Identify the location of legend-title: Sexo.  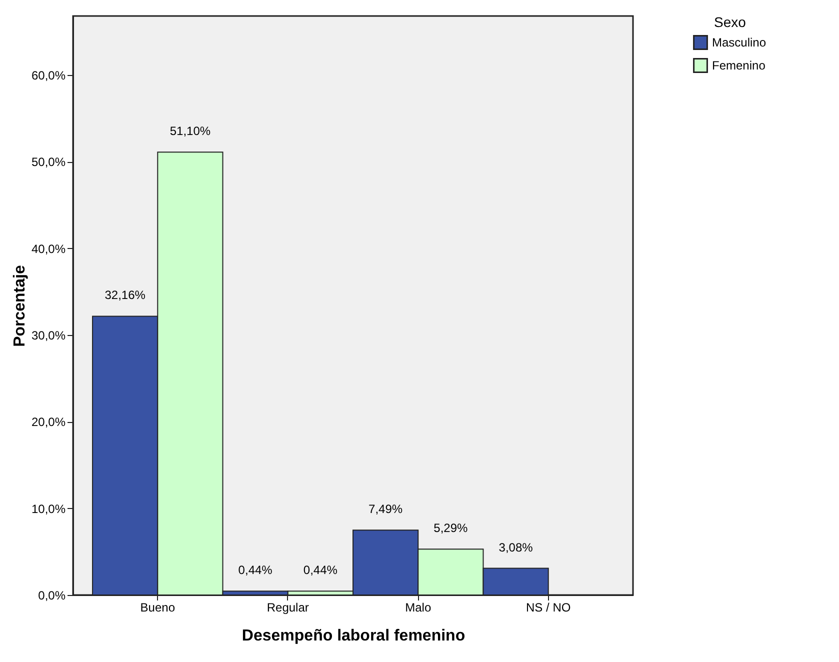
(730, 22).